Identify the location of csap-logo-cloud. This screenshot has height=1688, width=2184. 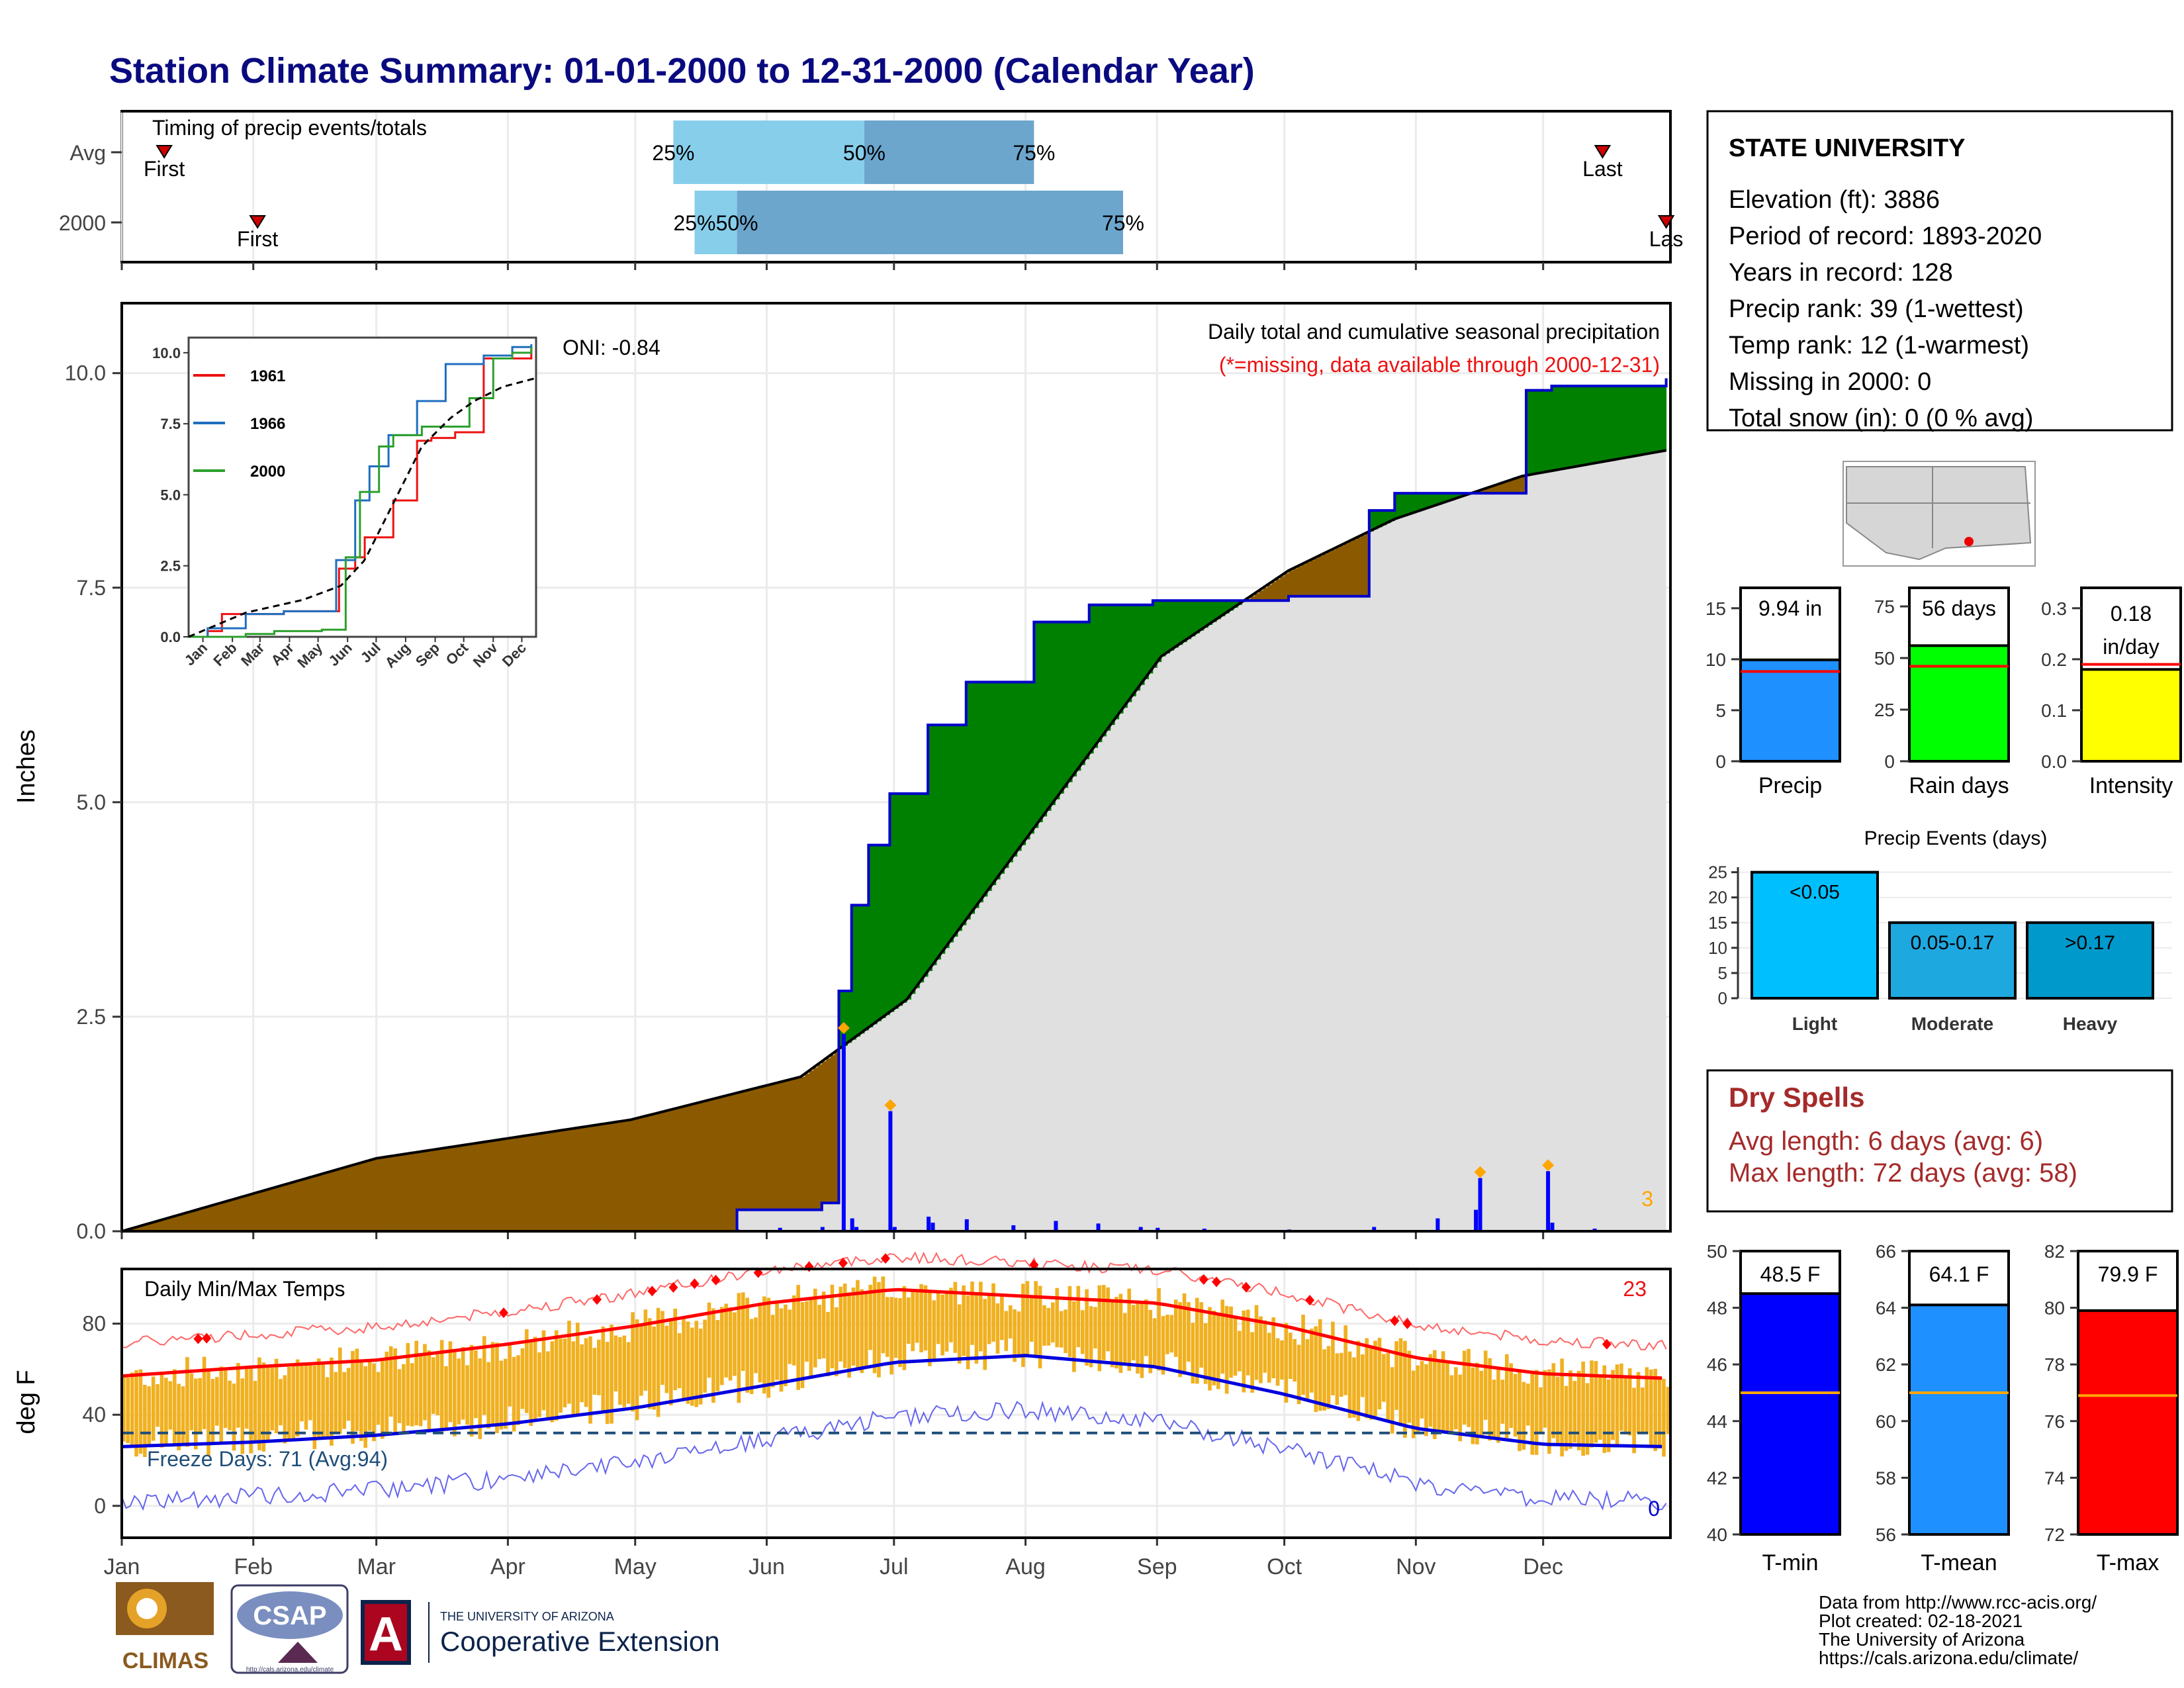
(290, 1615).